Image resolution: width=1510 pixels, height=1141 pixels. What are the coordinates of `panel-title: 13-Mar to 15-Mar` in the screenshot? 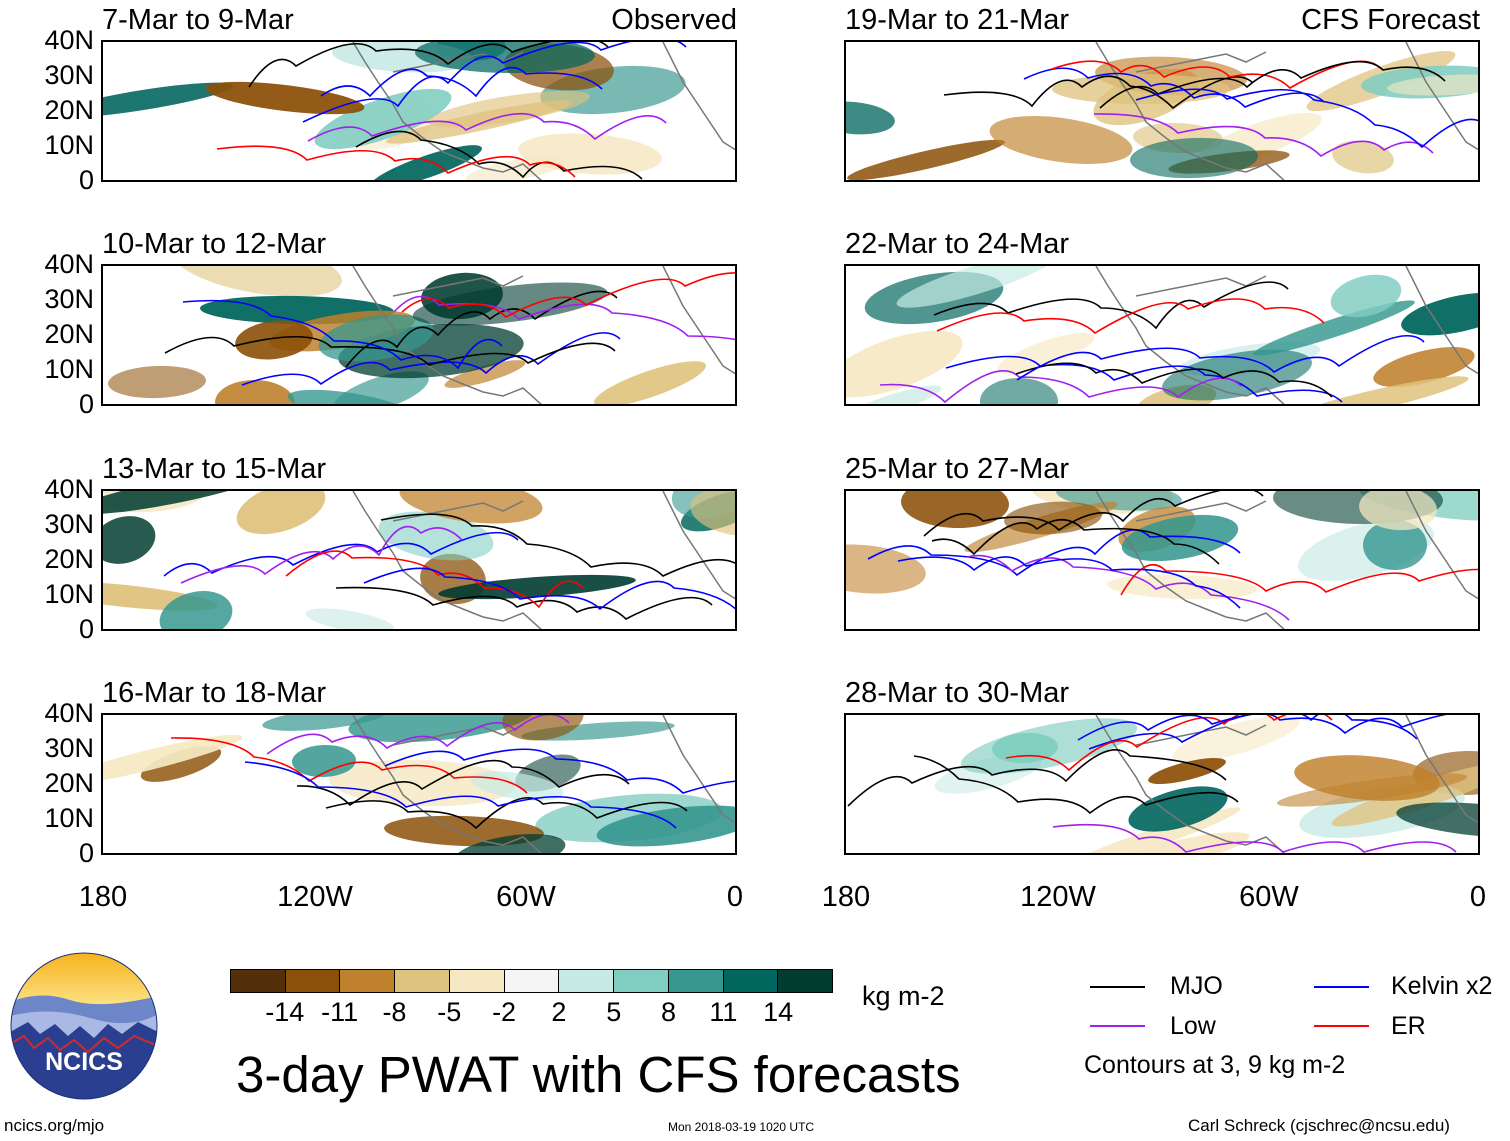 It's located at (214, 469).